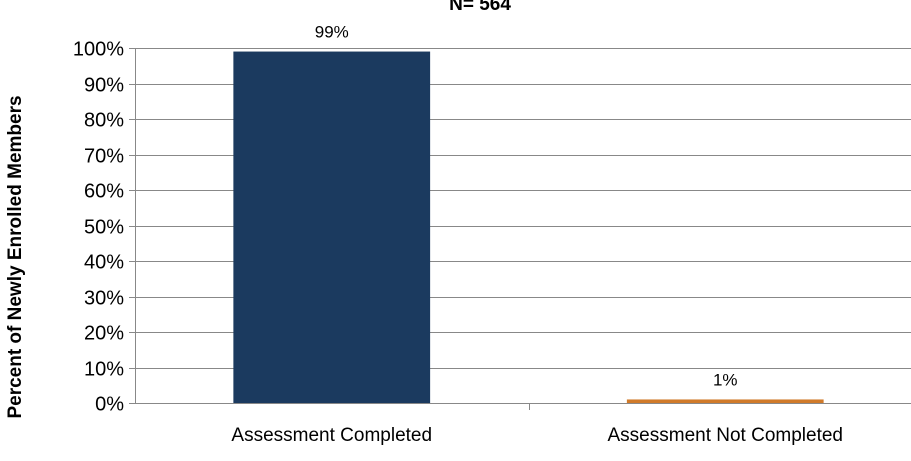  I want to click on chart-subtitle: N= 564, so click(480, 7).